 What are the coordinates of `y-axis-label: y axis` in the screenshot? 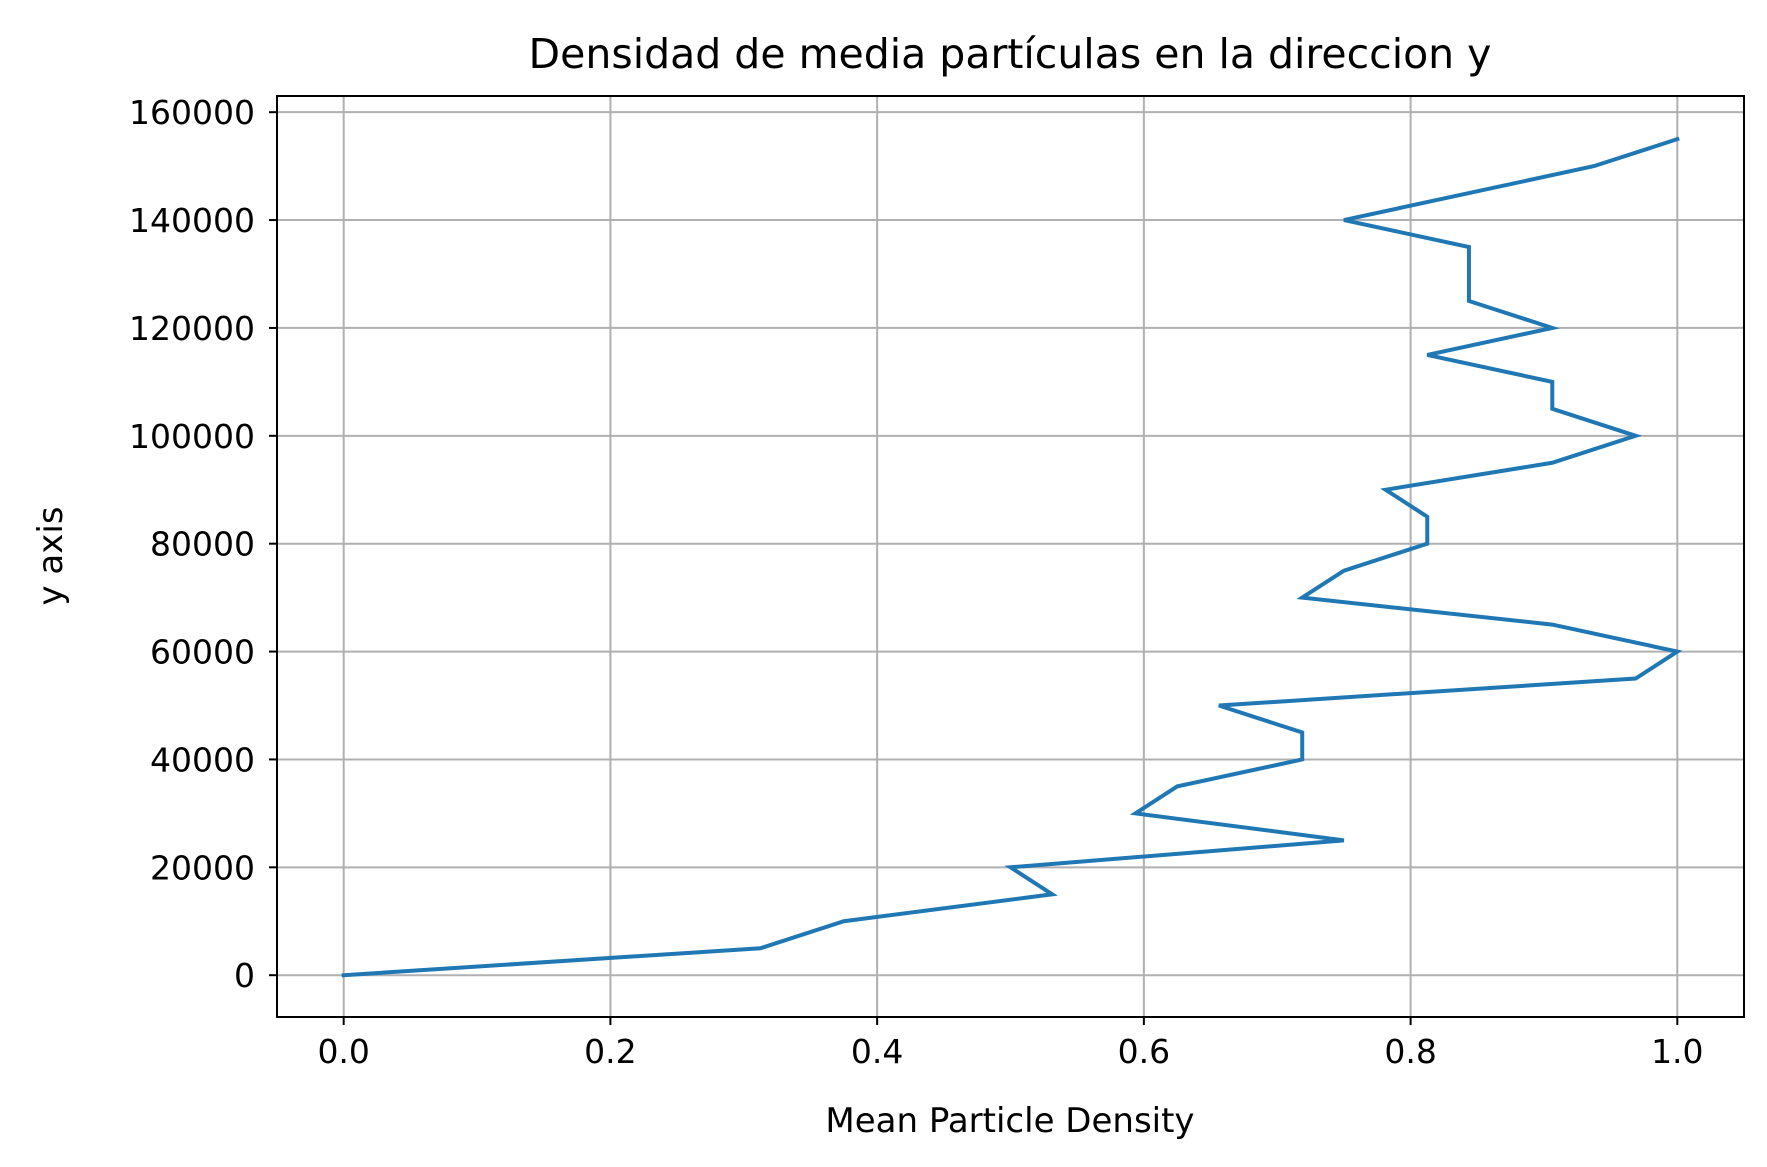 It's located at (51, 555).